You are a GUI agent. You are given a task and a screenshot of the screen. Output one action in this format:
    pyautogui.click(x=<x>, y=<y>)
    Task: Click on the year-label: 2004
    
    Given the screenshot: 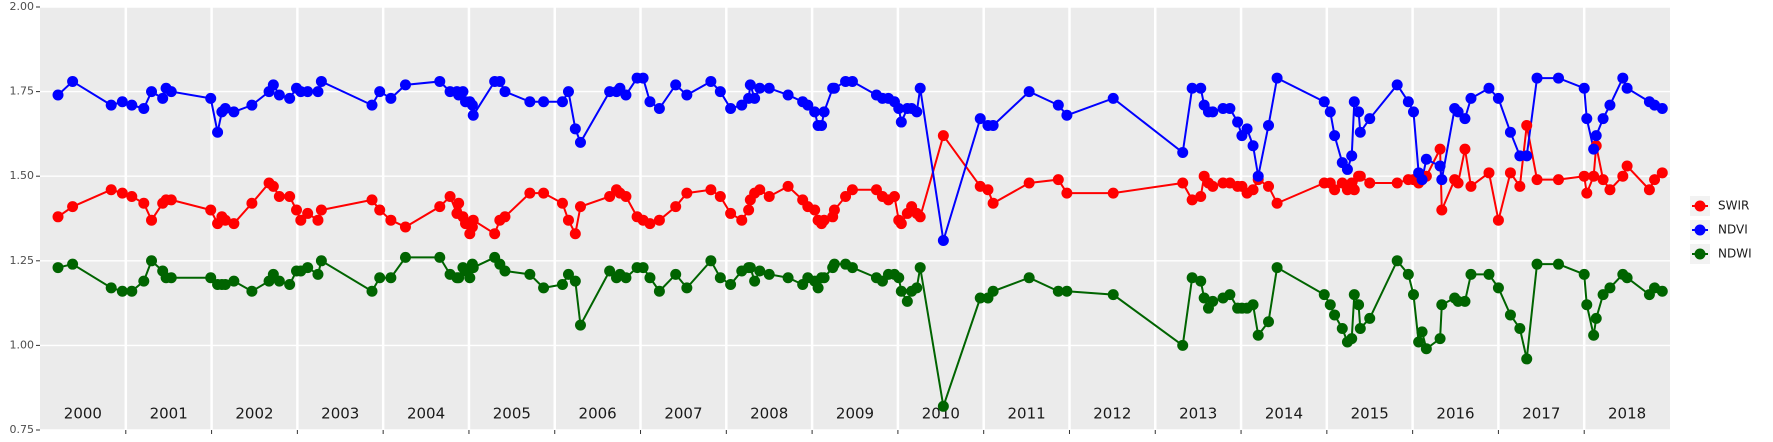 What is the action you would take?
    pyautogui.click(x=426, y=414)
    